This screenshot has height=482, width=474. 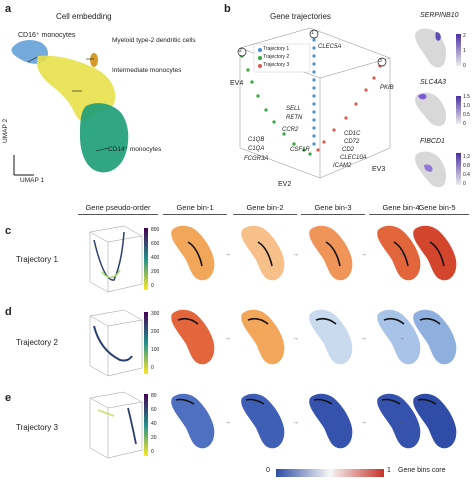 I want to click on marker-1: 1, so click(x=312, y=33).